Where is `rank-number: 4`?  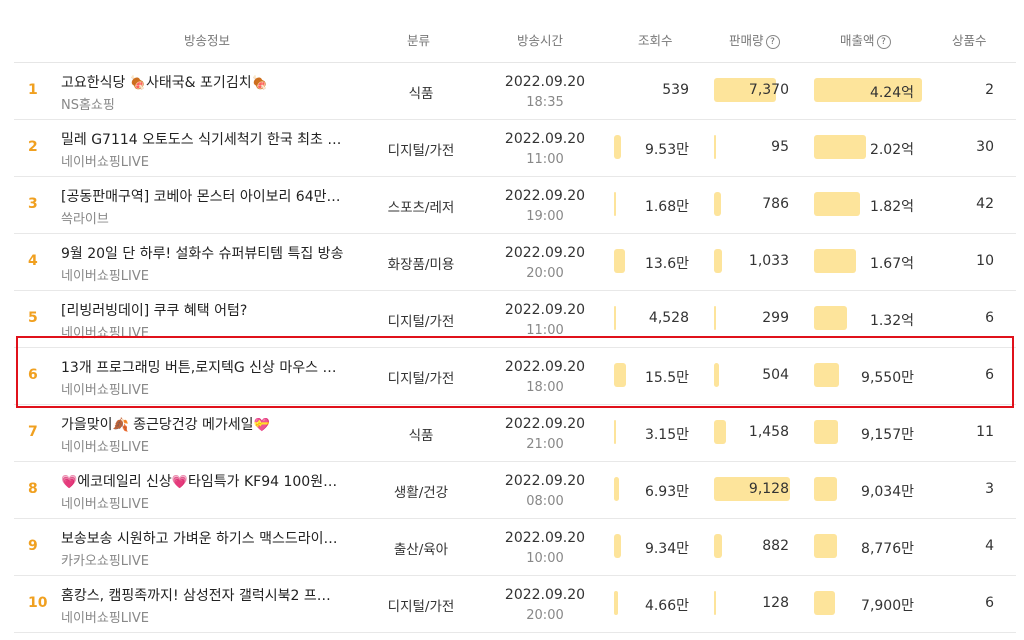
rank-number: 4 is located at coordinates (33, 261).